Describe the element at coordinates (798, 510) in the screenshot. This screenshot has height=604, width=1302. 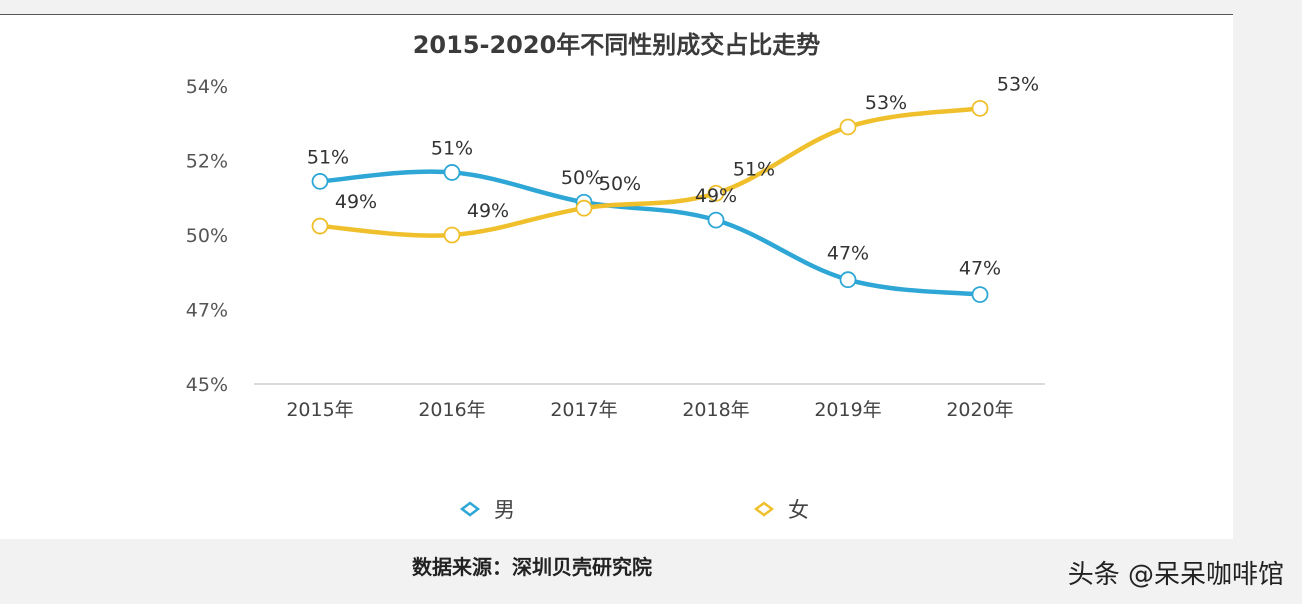
I see `legend-label: 女` at that location.